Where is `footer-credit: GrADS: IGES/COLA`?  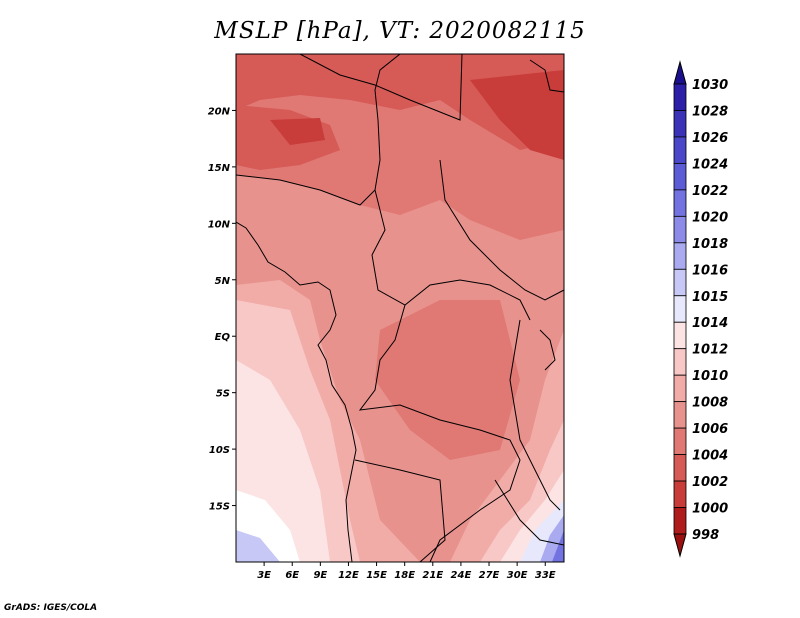
footer-credit: GrADS: IGES/COLA is located at coordinates (51, 608).